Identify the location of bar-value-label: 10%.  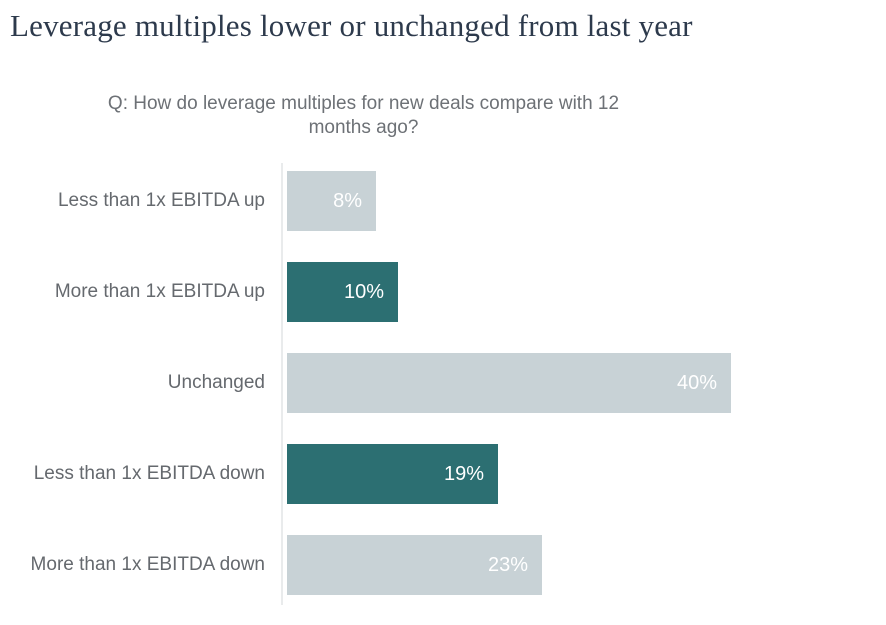
(363, 291).